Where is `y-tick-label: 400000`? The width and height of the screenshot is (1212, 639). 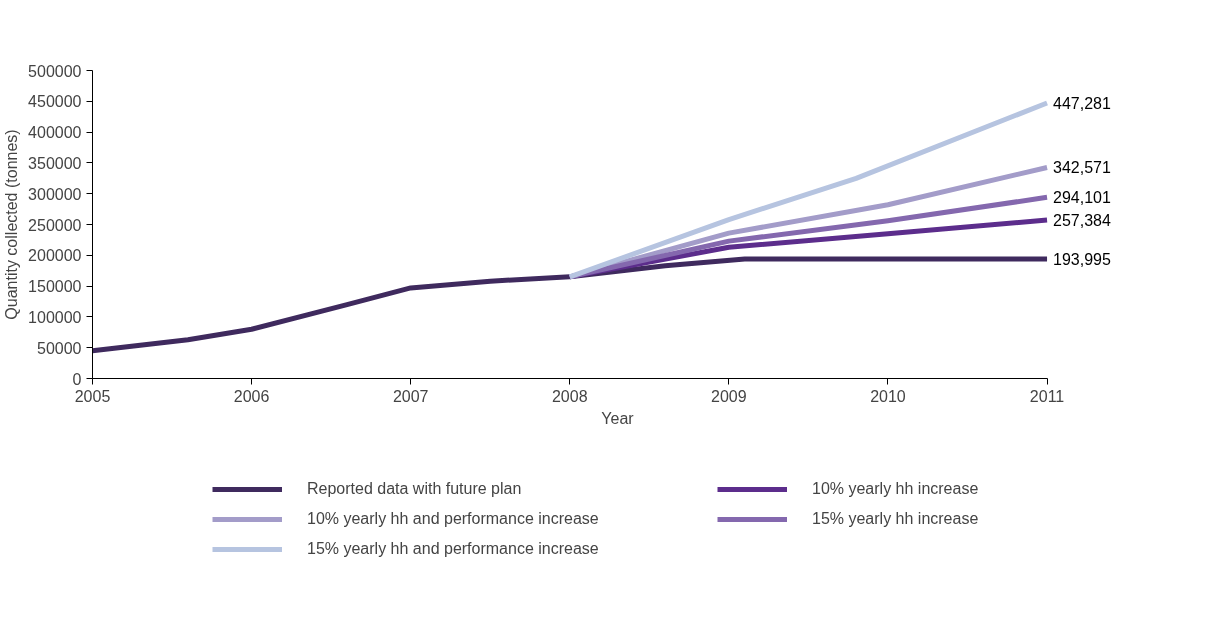 y-tick-label: 400000 is located at coordinates (55, 133).